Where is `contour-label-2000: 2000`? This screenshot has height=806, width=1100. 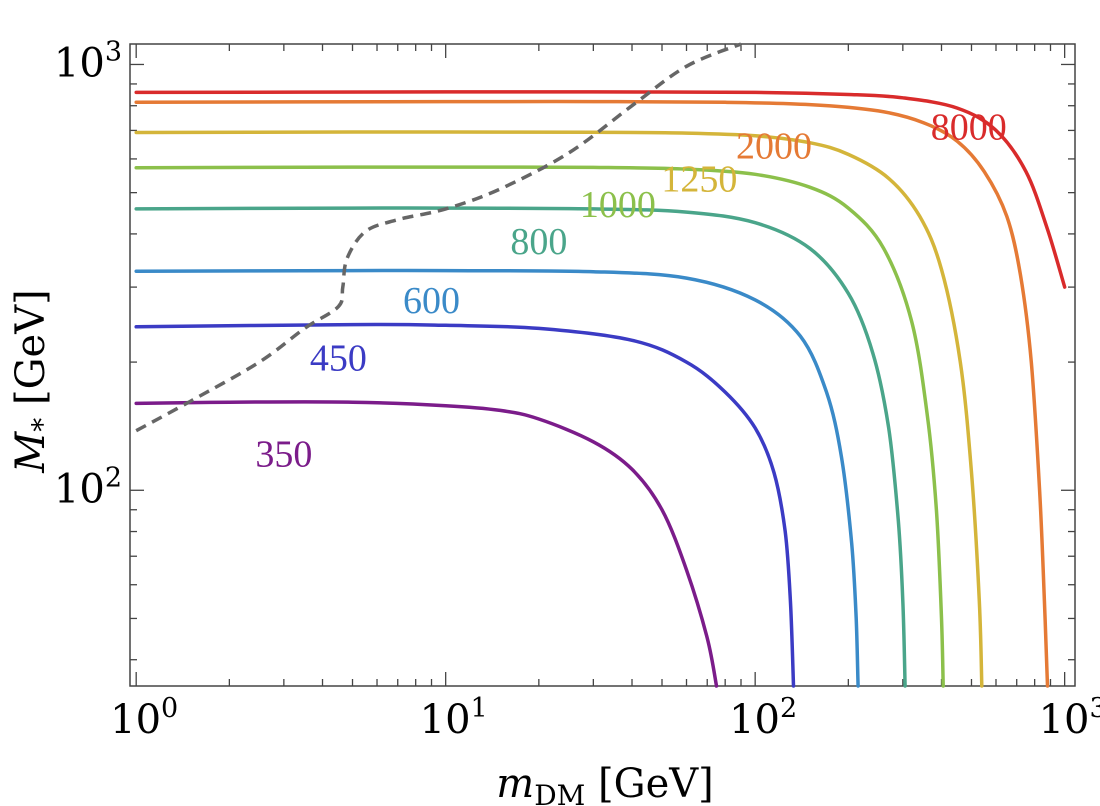 contour-label-2000: 2000 is located at coordinates (774, 147).